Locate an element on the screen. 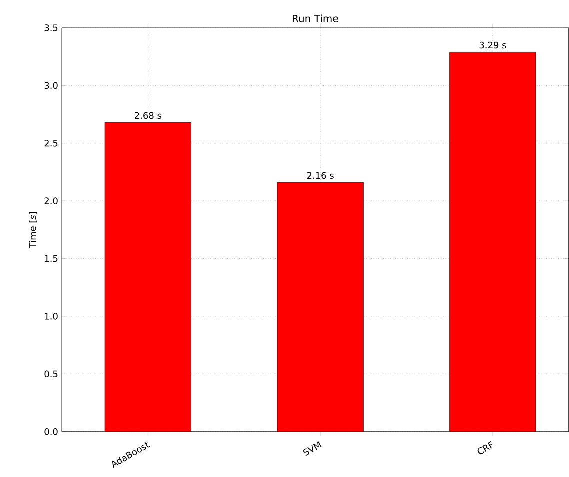 This screenshot has width=569, height=477. data-label: 3.29 s is located at coordinates (493, 45).